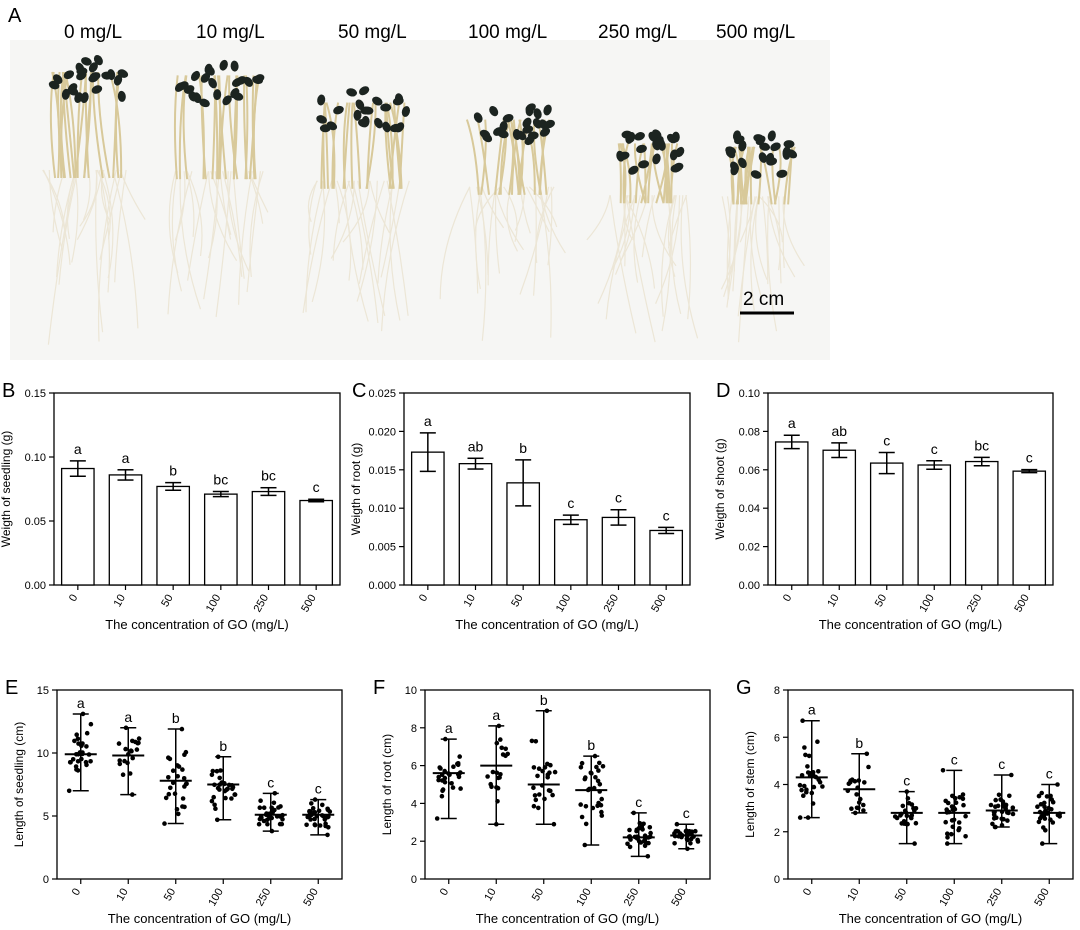 This screenshot has height=930, width=1080. I want to click on significance-letter: c, so click(1029, 458).